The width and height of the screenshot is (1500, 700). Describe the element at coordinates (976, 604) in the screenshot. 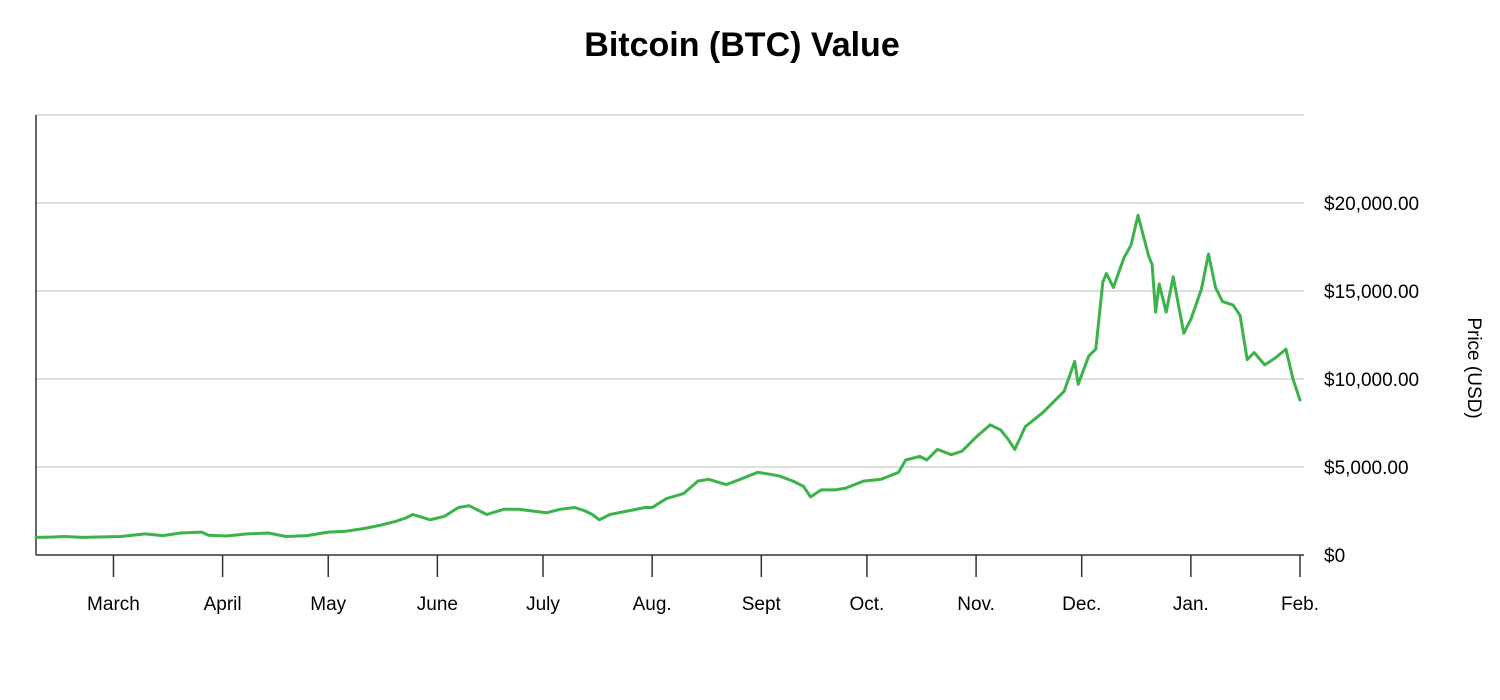

I see `x-tick-label: Nov.` at that location.